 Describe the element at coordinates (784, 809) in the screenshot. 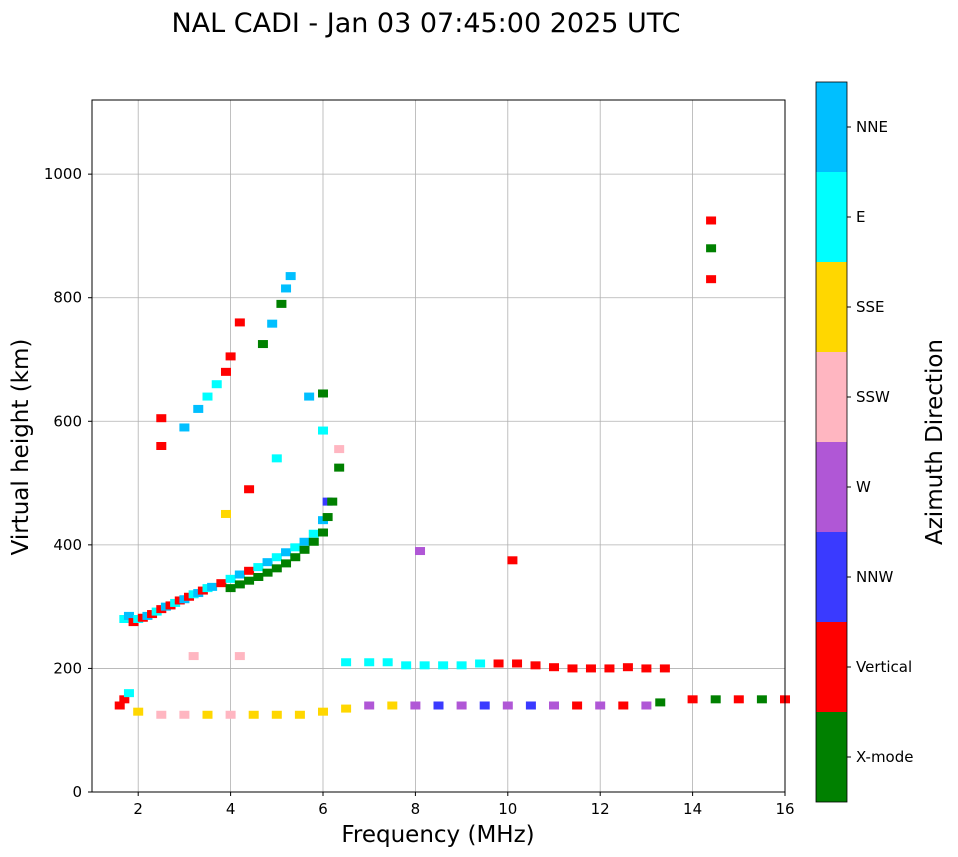

I see `x-tick-label: 16` at that location.